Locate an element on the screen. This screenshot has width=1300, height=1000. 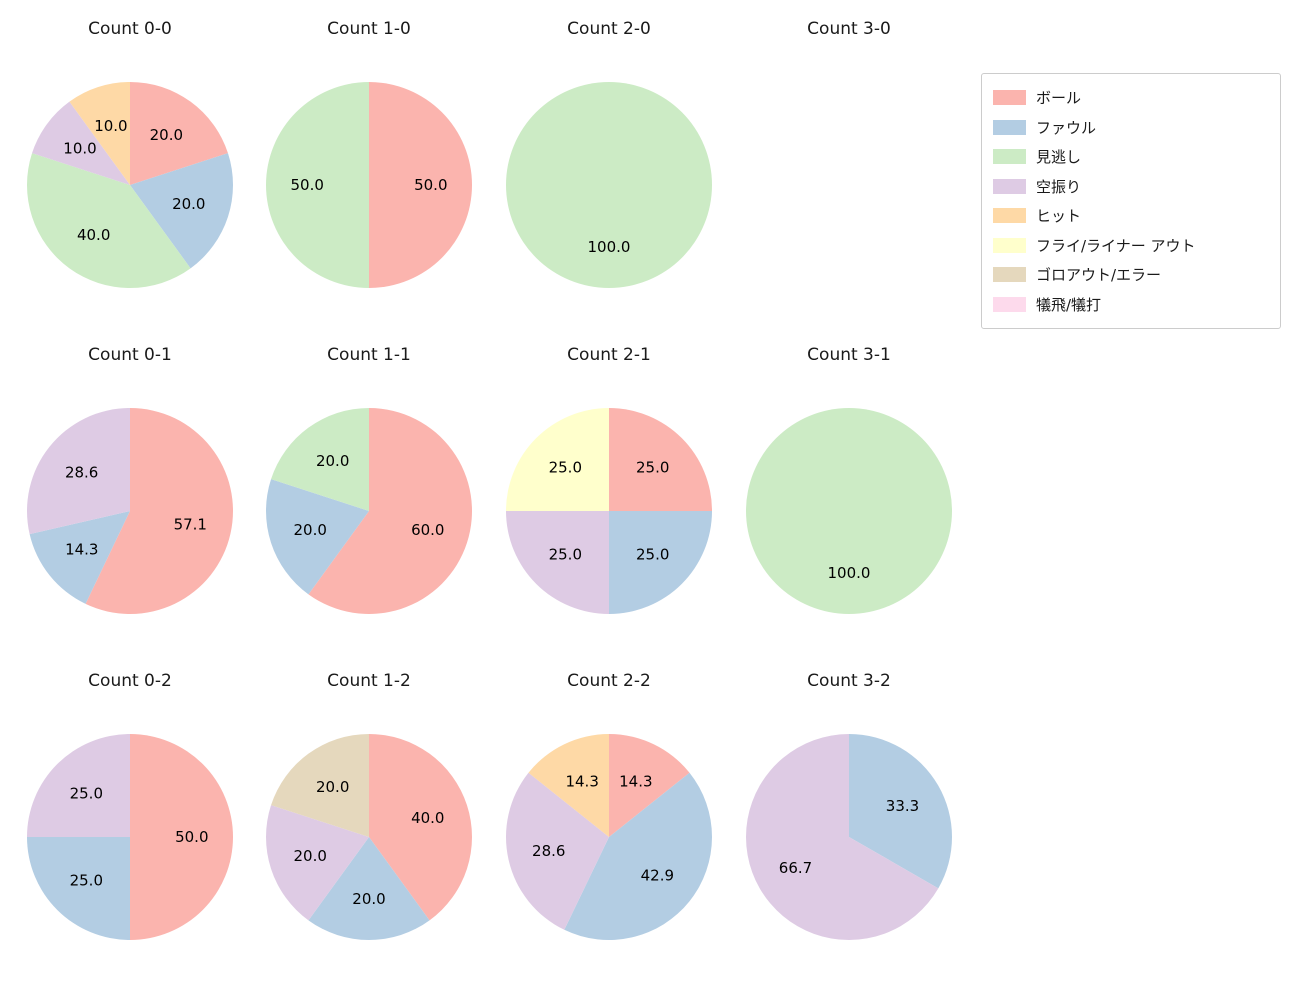
legend-item: 空振り is located at coordinates (1131, 187).